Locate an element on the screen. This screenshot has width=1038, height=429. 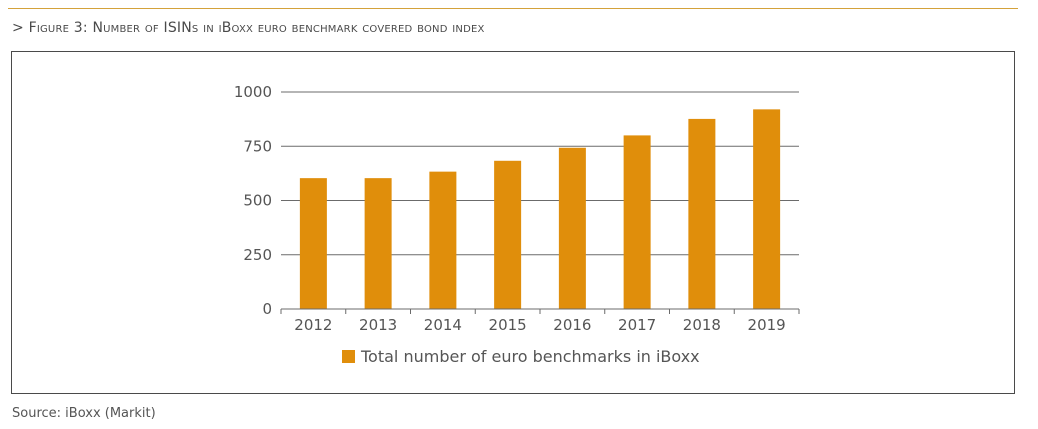
y-tick-label: 250 is located at coordinates (257, 255).